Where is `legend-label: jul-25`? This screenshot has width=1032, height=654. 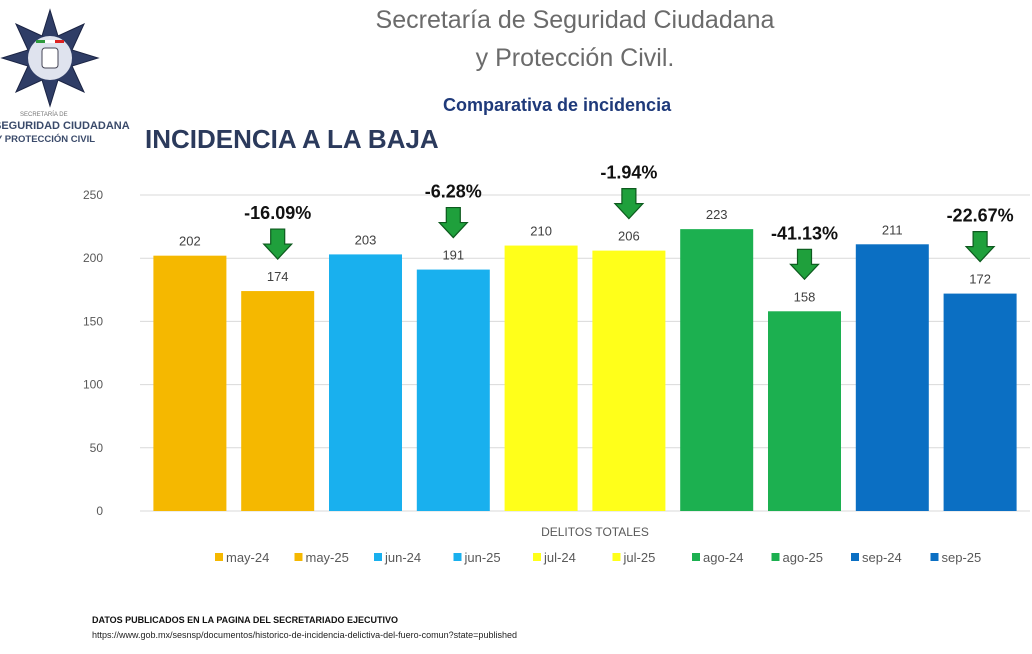 legend-label: jul-25 is located at coordinates (639, 557).